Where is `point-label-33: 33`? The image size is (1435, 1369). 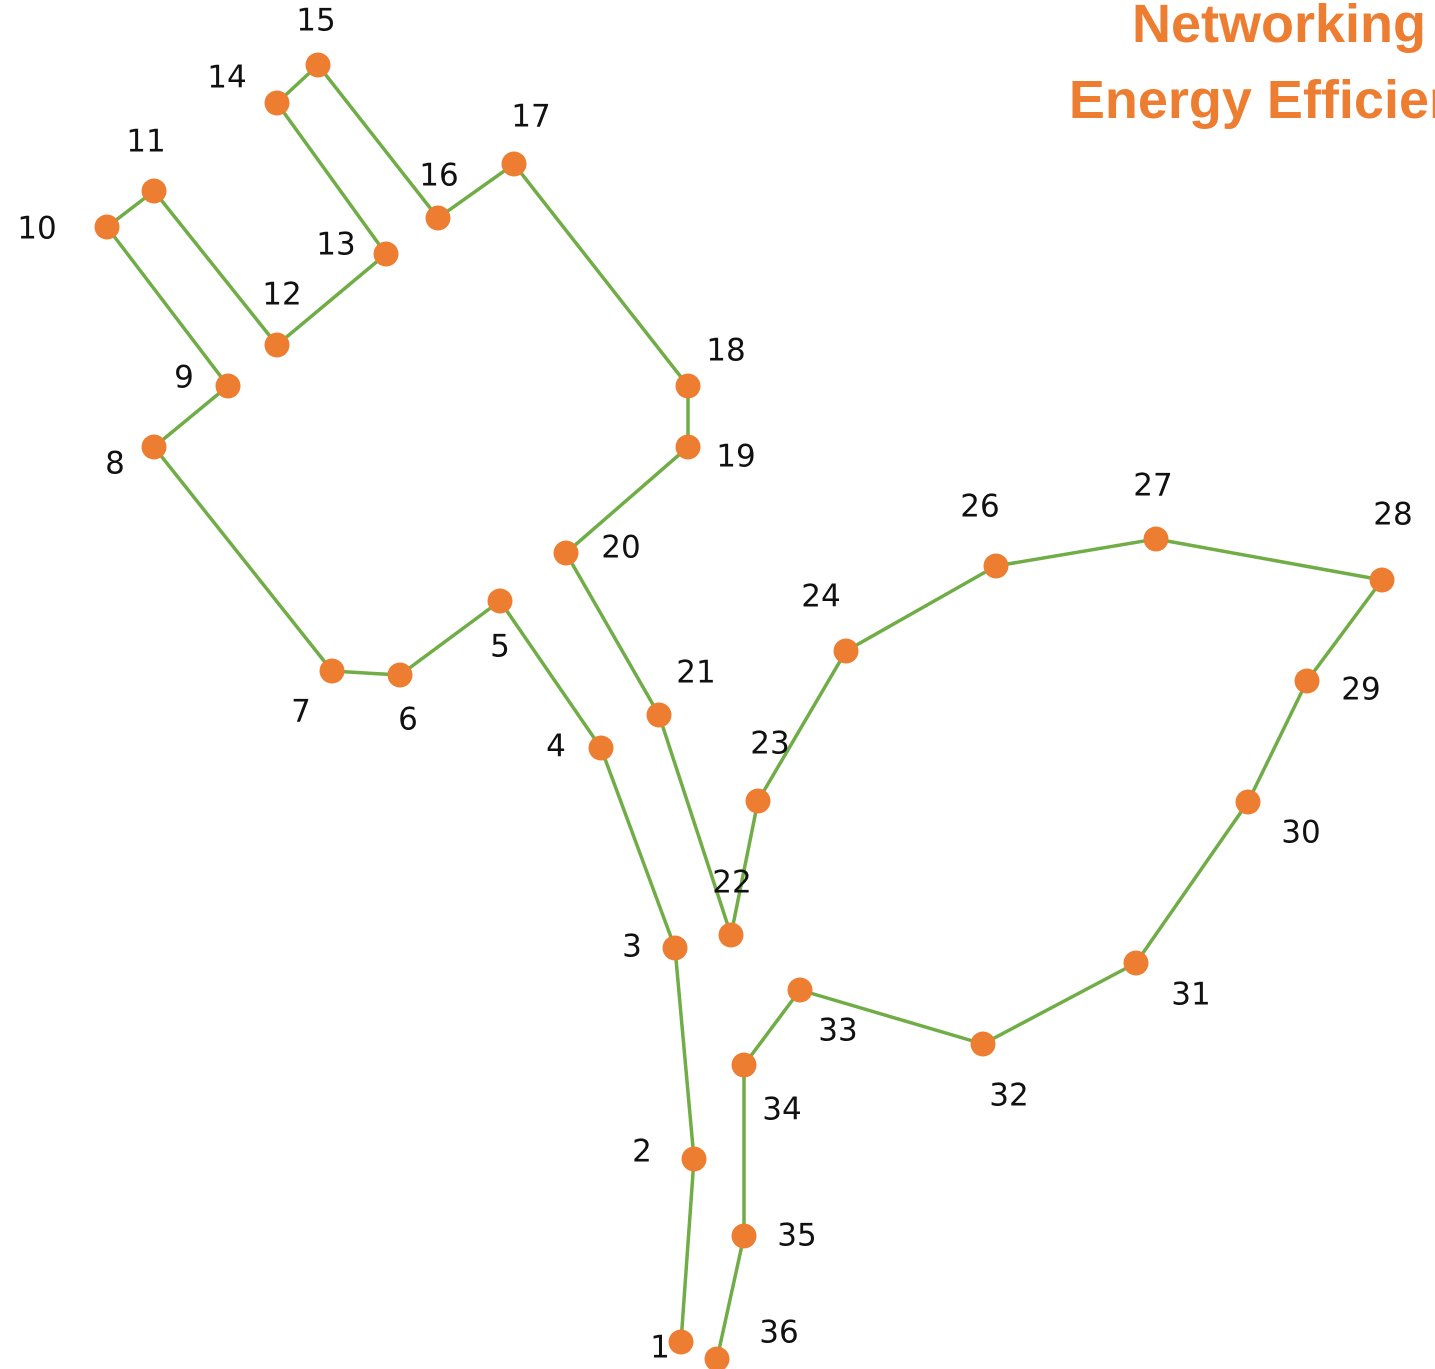
point-label-33: 33 is located at coordinates (837, 1031).